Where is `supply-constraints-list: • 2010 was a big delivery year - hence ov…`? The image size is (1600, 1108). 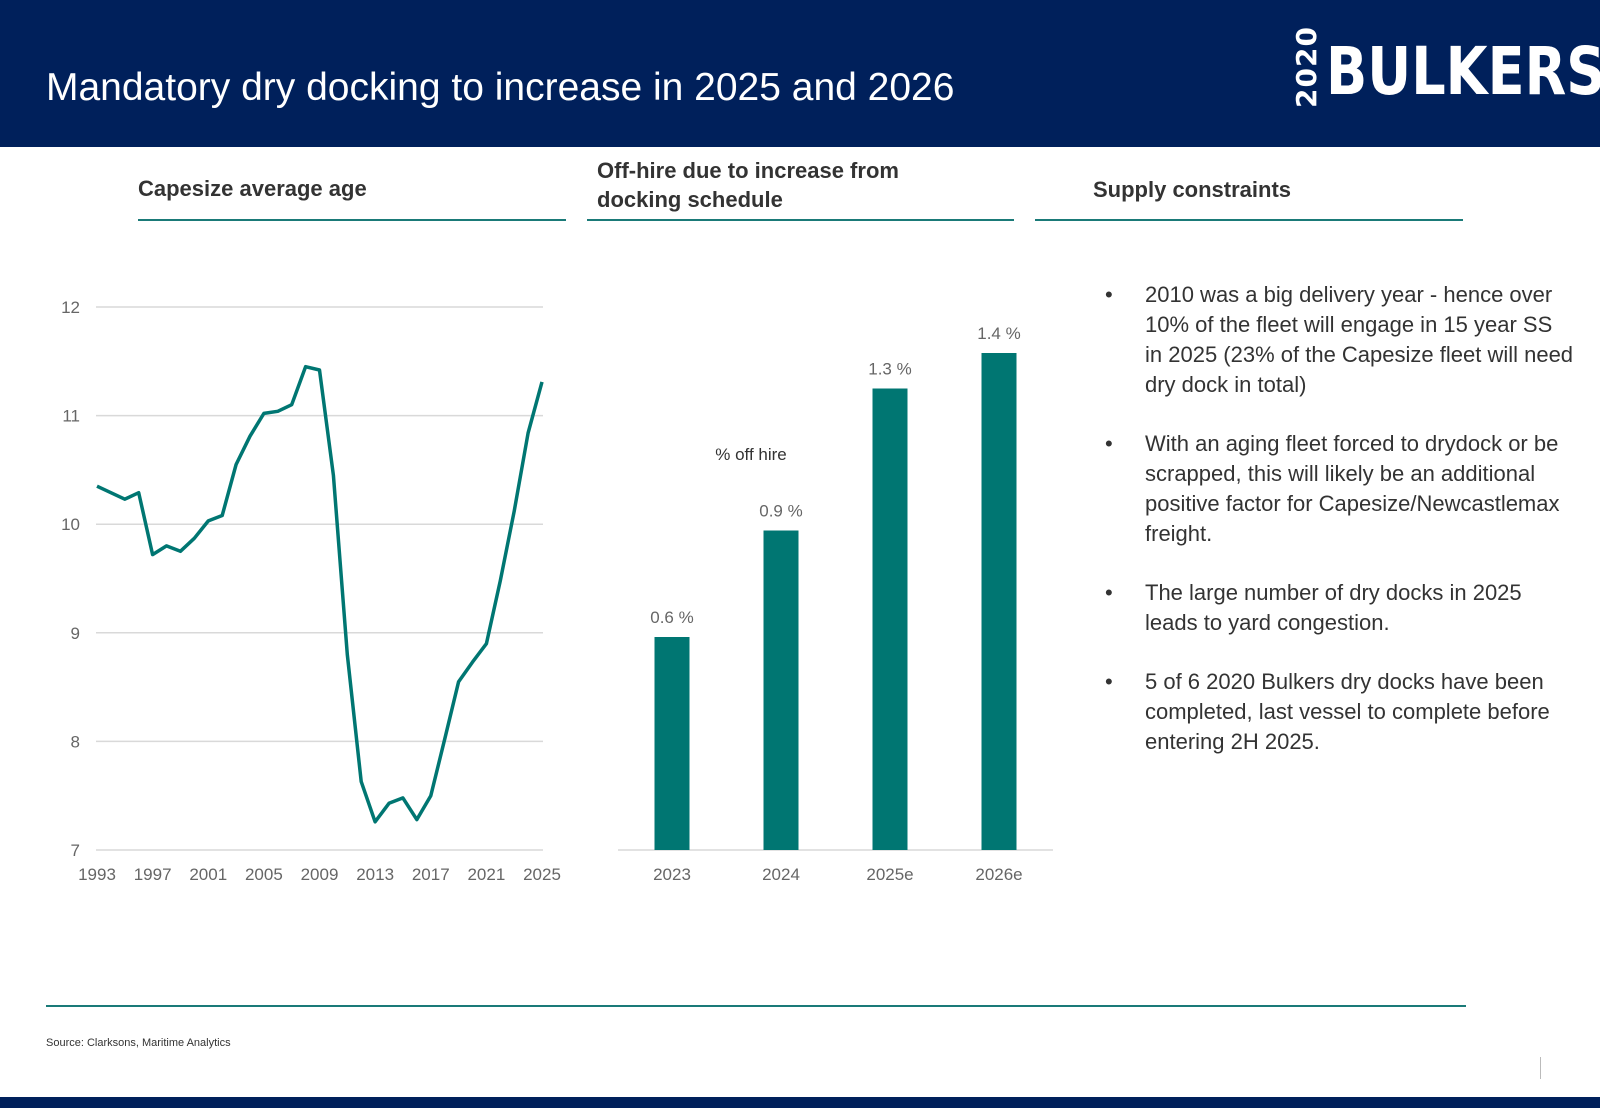
supply-constraints-list: • 2010 was a big delivery year - hence ov… is located at coordinates (1340, 533).